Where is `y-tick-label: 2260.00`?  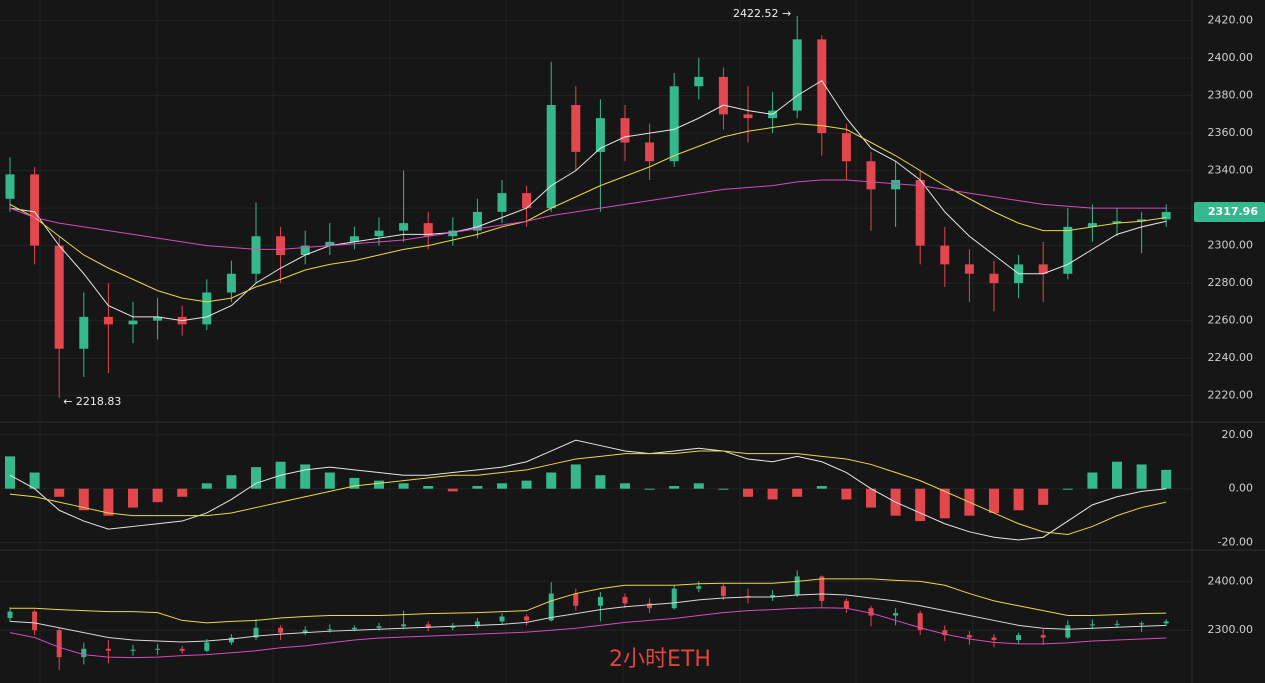
y-tick-label: 2260.00 is located at coordinates (1231, 320).